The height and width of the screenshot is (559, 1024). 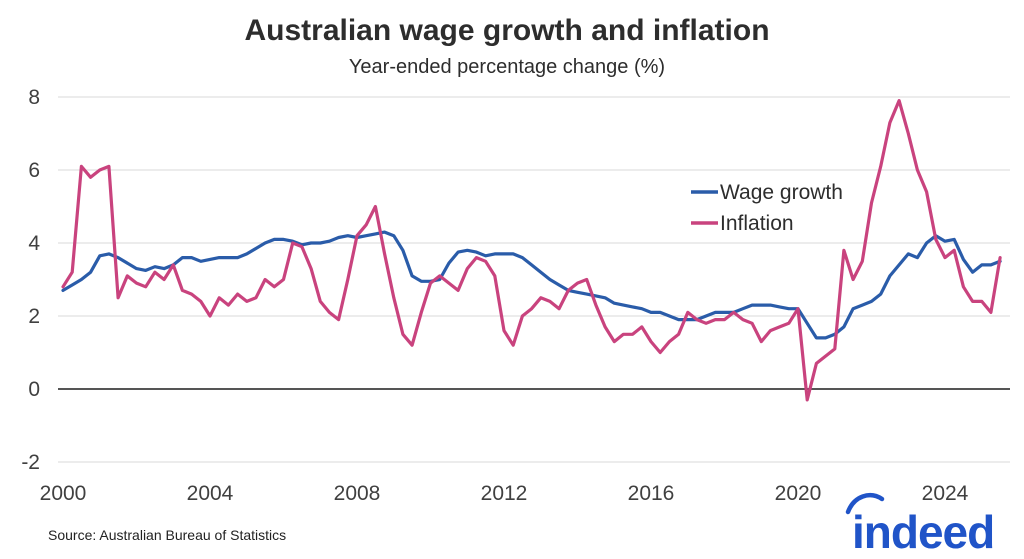 I want to click on x-axis-tick-labels: 2000 2004 2008 2012 2016 2020 2024, so click(x=504, y=493).